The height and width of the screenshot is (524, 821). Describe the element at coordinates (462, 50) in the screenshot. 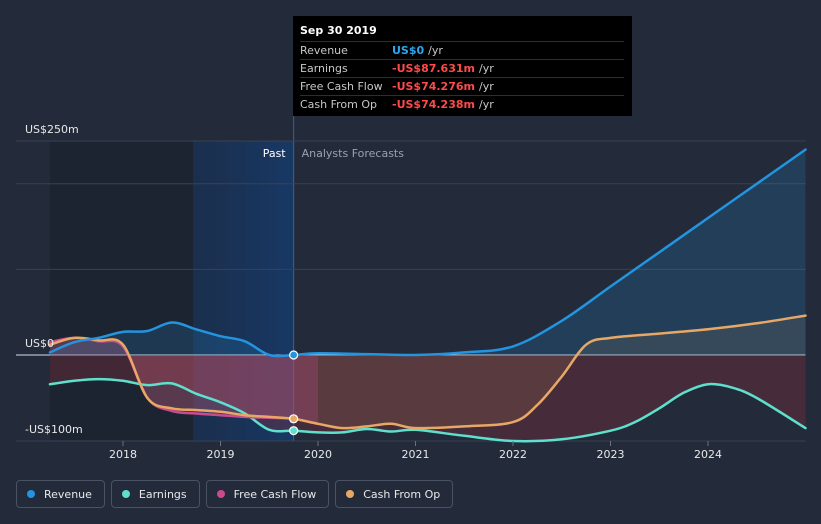

I see `tooltip-row-revenue: Revenue US$0 /yr` at that location.